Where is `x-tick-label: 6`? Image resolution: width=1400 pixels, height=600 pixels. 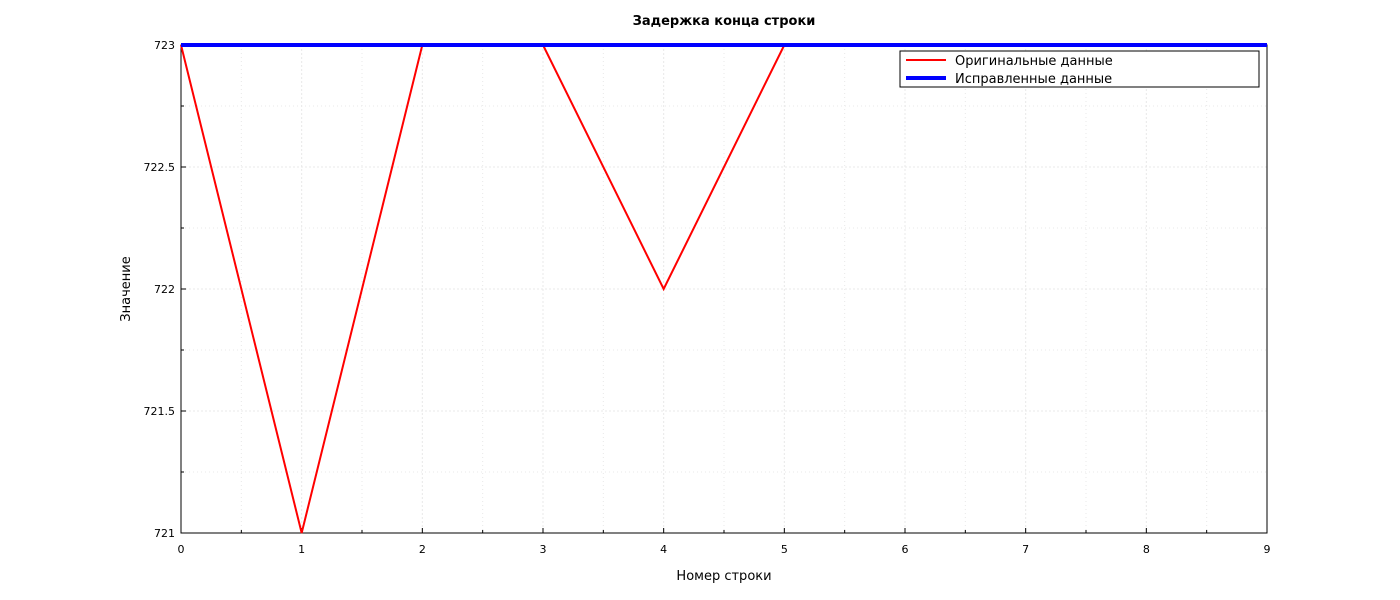 x-tick-label: 6 is located at coordinates (905, 549).